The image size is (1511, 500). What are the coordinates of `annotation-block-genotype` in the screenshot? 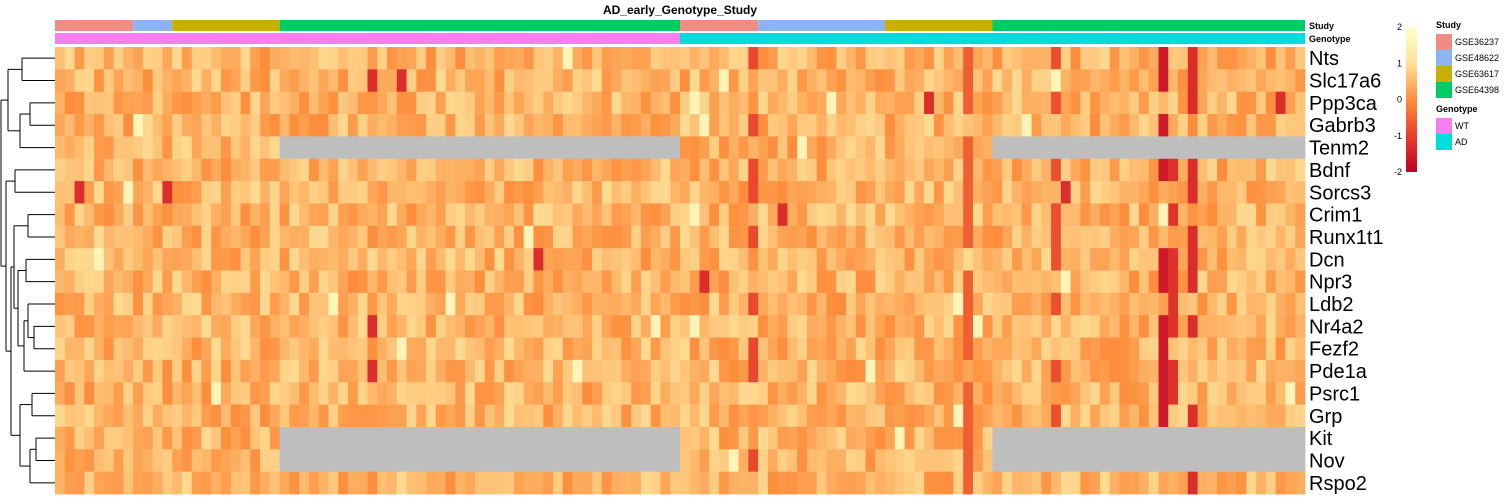 It's located at (992, 38).